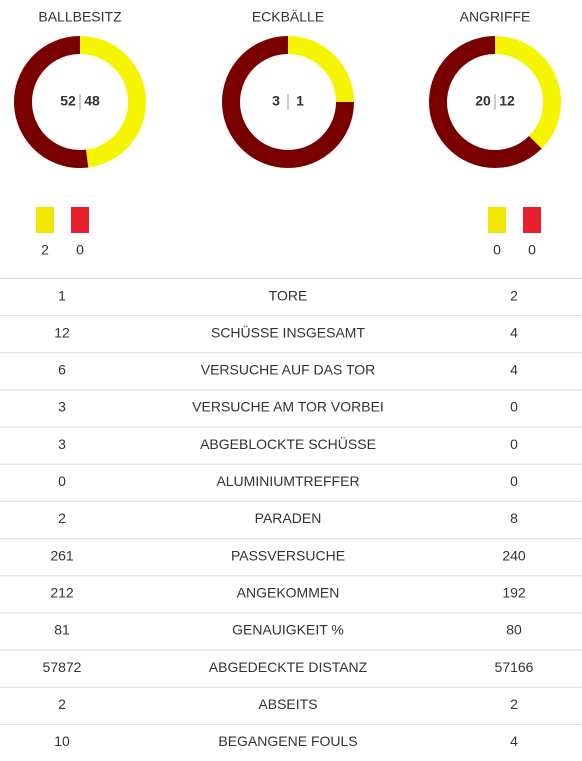  What do you see at coordinates (483, 101) in the screenshot?
I see `home-value: 20` at bounding box center [483, 101].